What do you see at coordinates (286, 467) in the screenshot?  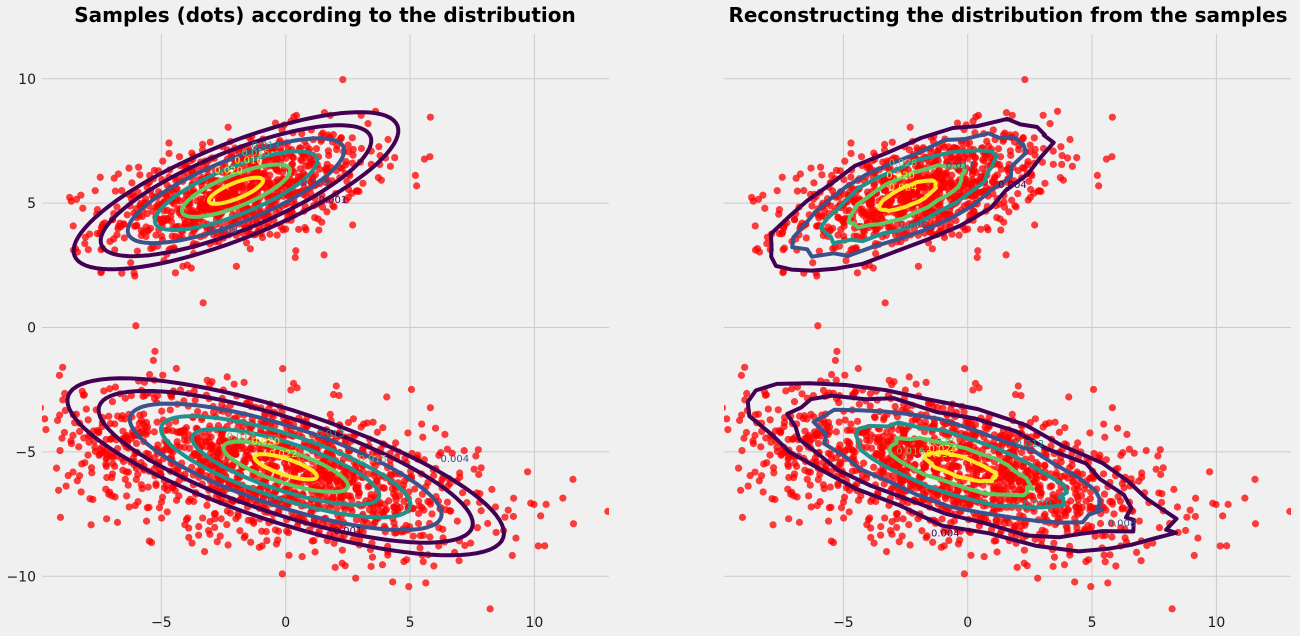 I see `contour-line` at bounding box center [286, 467].